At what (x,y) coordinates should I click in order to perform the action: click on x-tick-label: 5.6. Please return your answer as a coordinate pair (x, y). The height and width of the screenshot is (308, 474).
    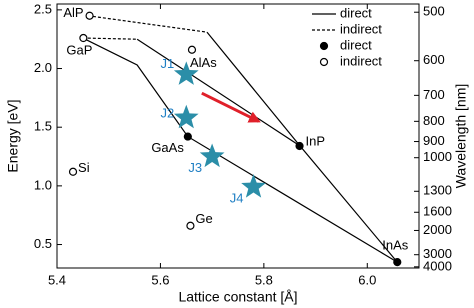
    Looking at the image, I should click on (160, 279).